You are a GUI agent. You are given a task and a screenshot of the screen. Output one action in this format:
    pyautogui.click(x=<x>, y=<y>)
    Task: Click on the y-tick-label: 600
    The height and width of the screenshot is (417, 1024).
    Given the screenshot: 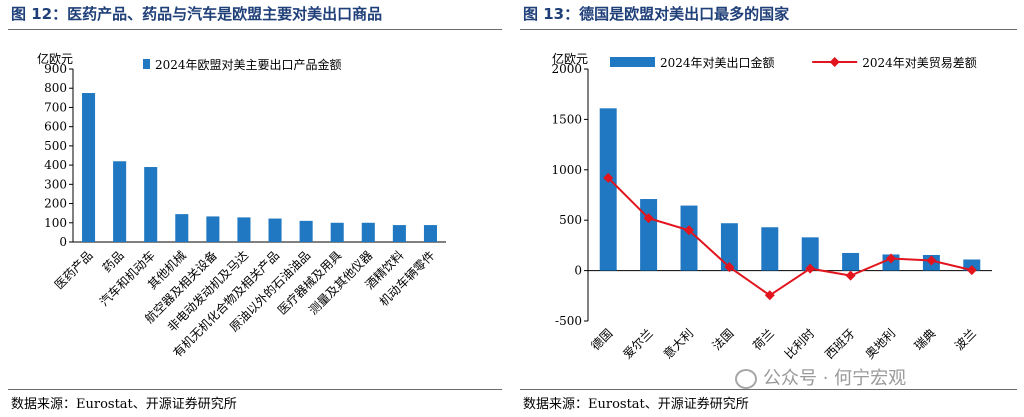 What is the action you would take?
    pyautogui.click(x=55, y=127)
    